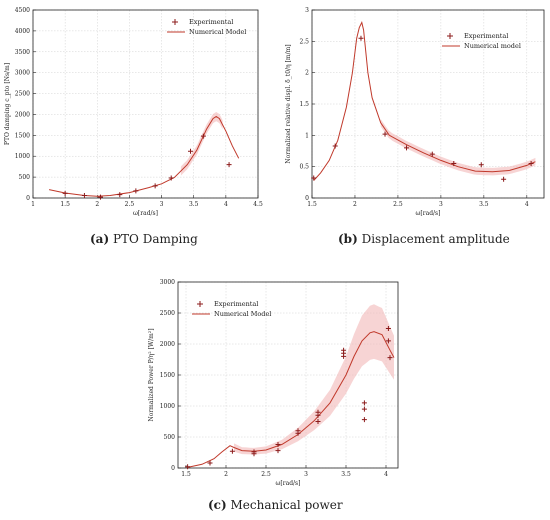 This screenshot has width=550, height=520. Describe the element at coordinates (435, 239) in the screenshot. I see `caption-b-text: Displacement amplitude` at that location.